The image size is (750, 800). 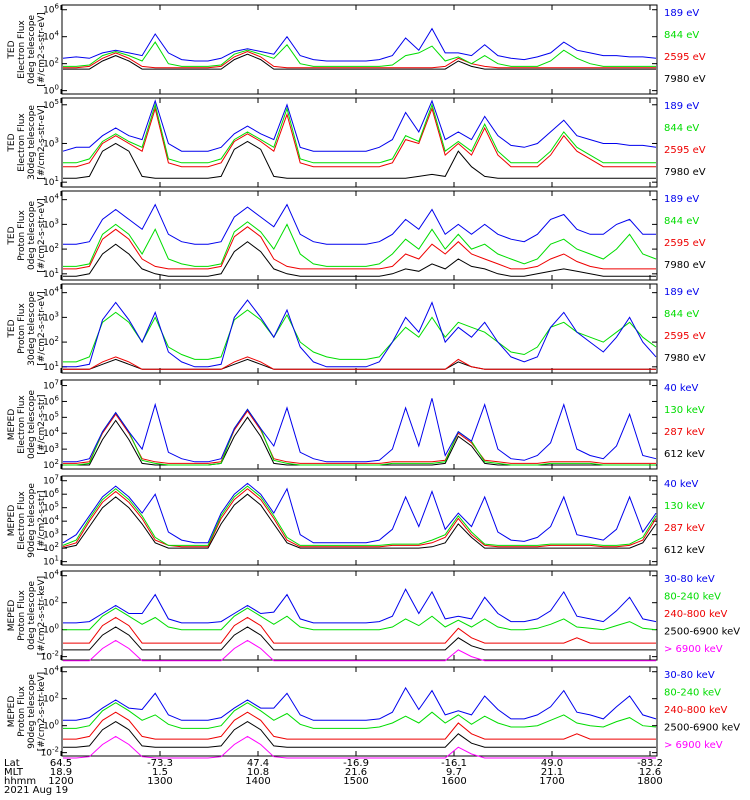 I want to click on panel-6-series-4-line, so click(x=359, y=513).